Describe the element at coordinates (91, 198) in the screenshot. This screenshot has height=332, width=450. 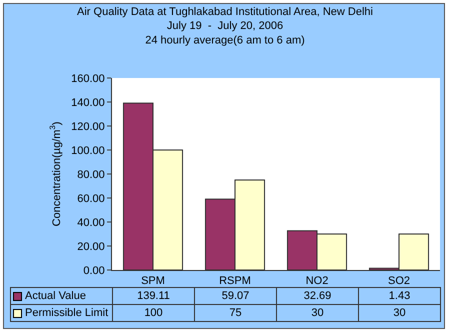
I see `y-tick-label: 60.00` at that location.